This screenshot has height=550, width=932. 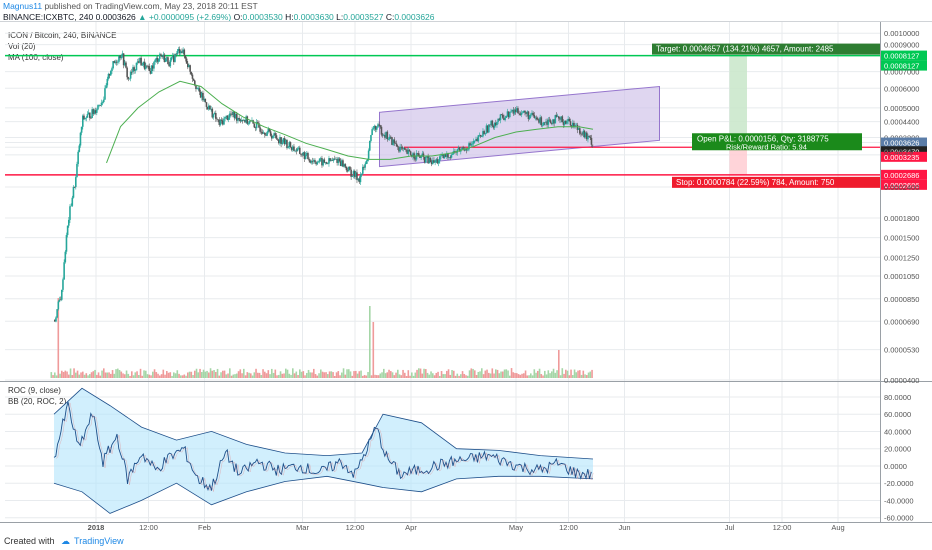 What do you see at coordinates (323, 451) in the screenshot?
I see `bb-band-fill` at bounding box center [323, 451].